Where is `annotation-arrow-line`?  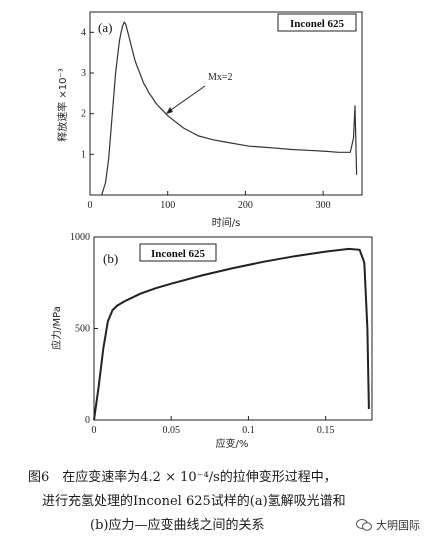
annotation-arrow-line is located at coordinates (186, 99).